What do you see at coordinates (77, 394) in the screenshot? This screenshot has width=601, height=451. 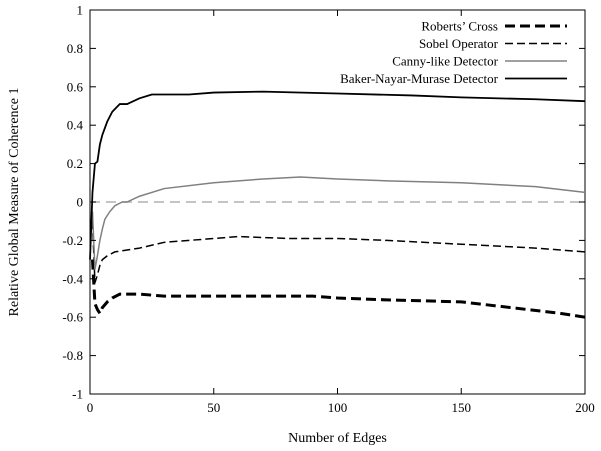 I see `y-tick-label: -1` at bounding box center [77, 394].